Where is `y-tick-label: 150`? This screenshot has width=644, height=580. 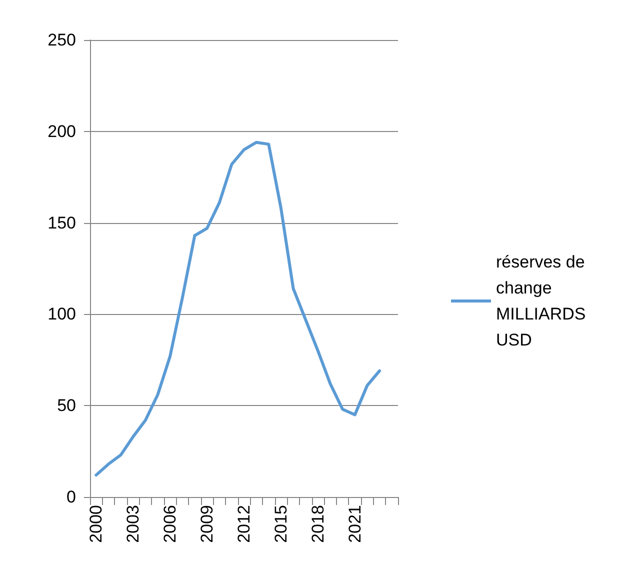
y-tick-label: 150 is located at coordinates (62, 222).